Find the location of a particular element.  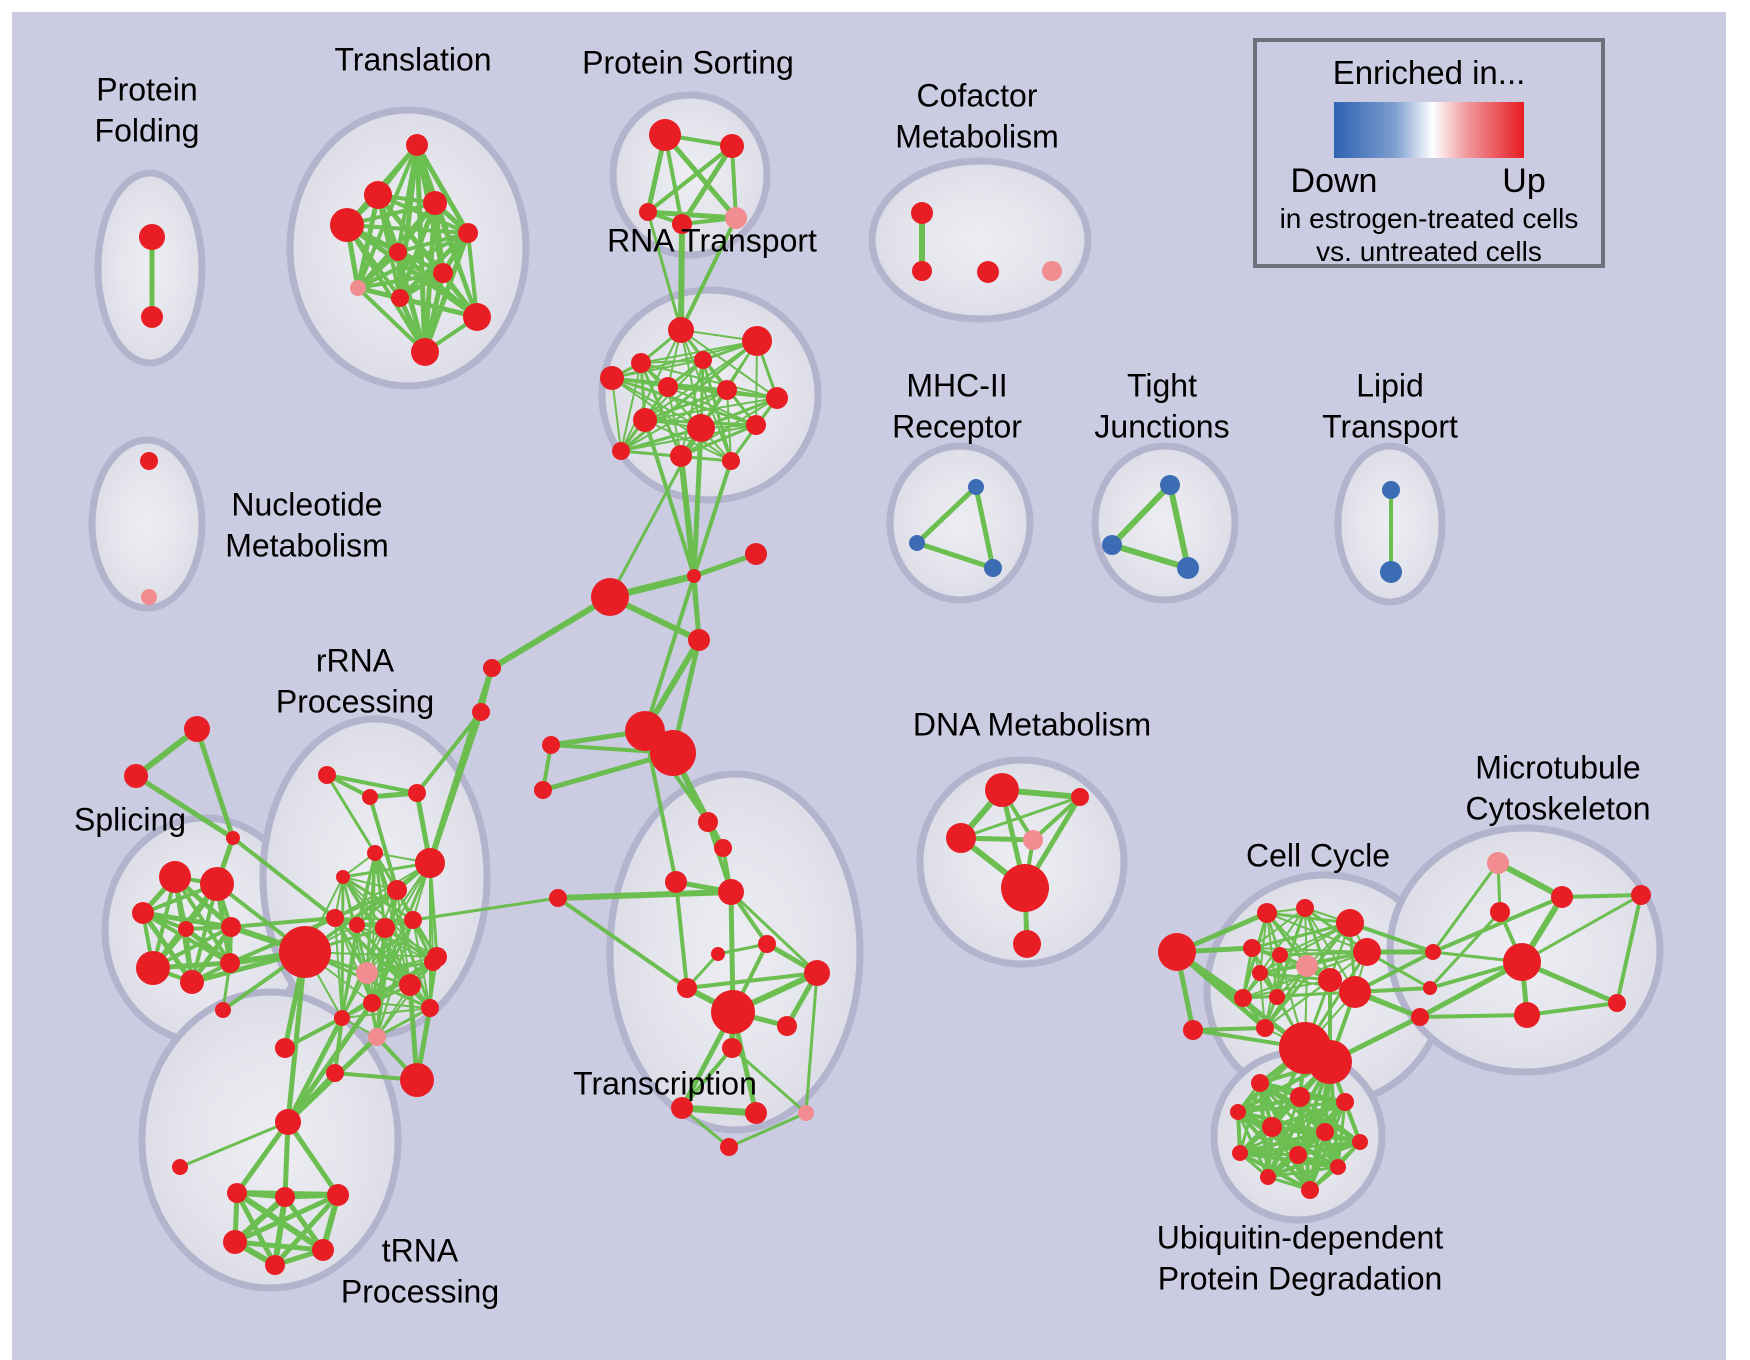

node-mc4 is located at coordinates (1522, 962).